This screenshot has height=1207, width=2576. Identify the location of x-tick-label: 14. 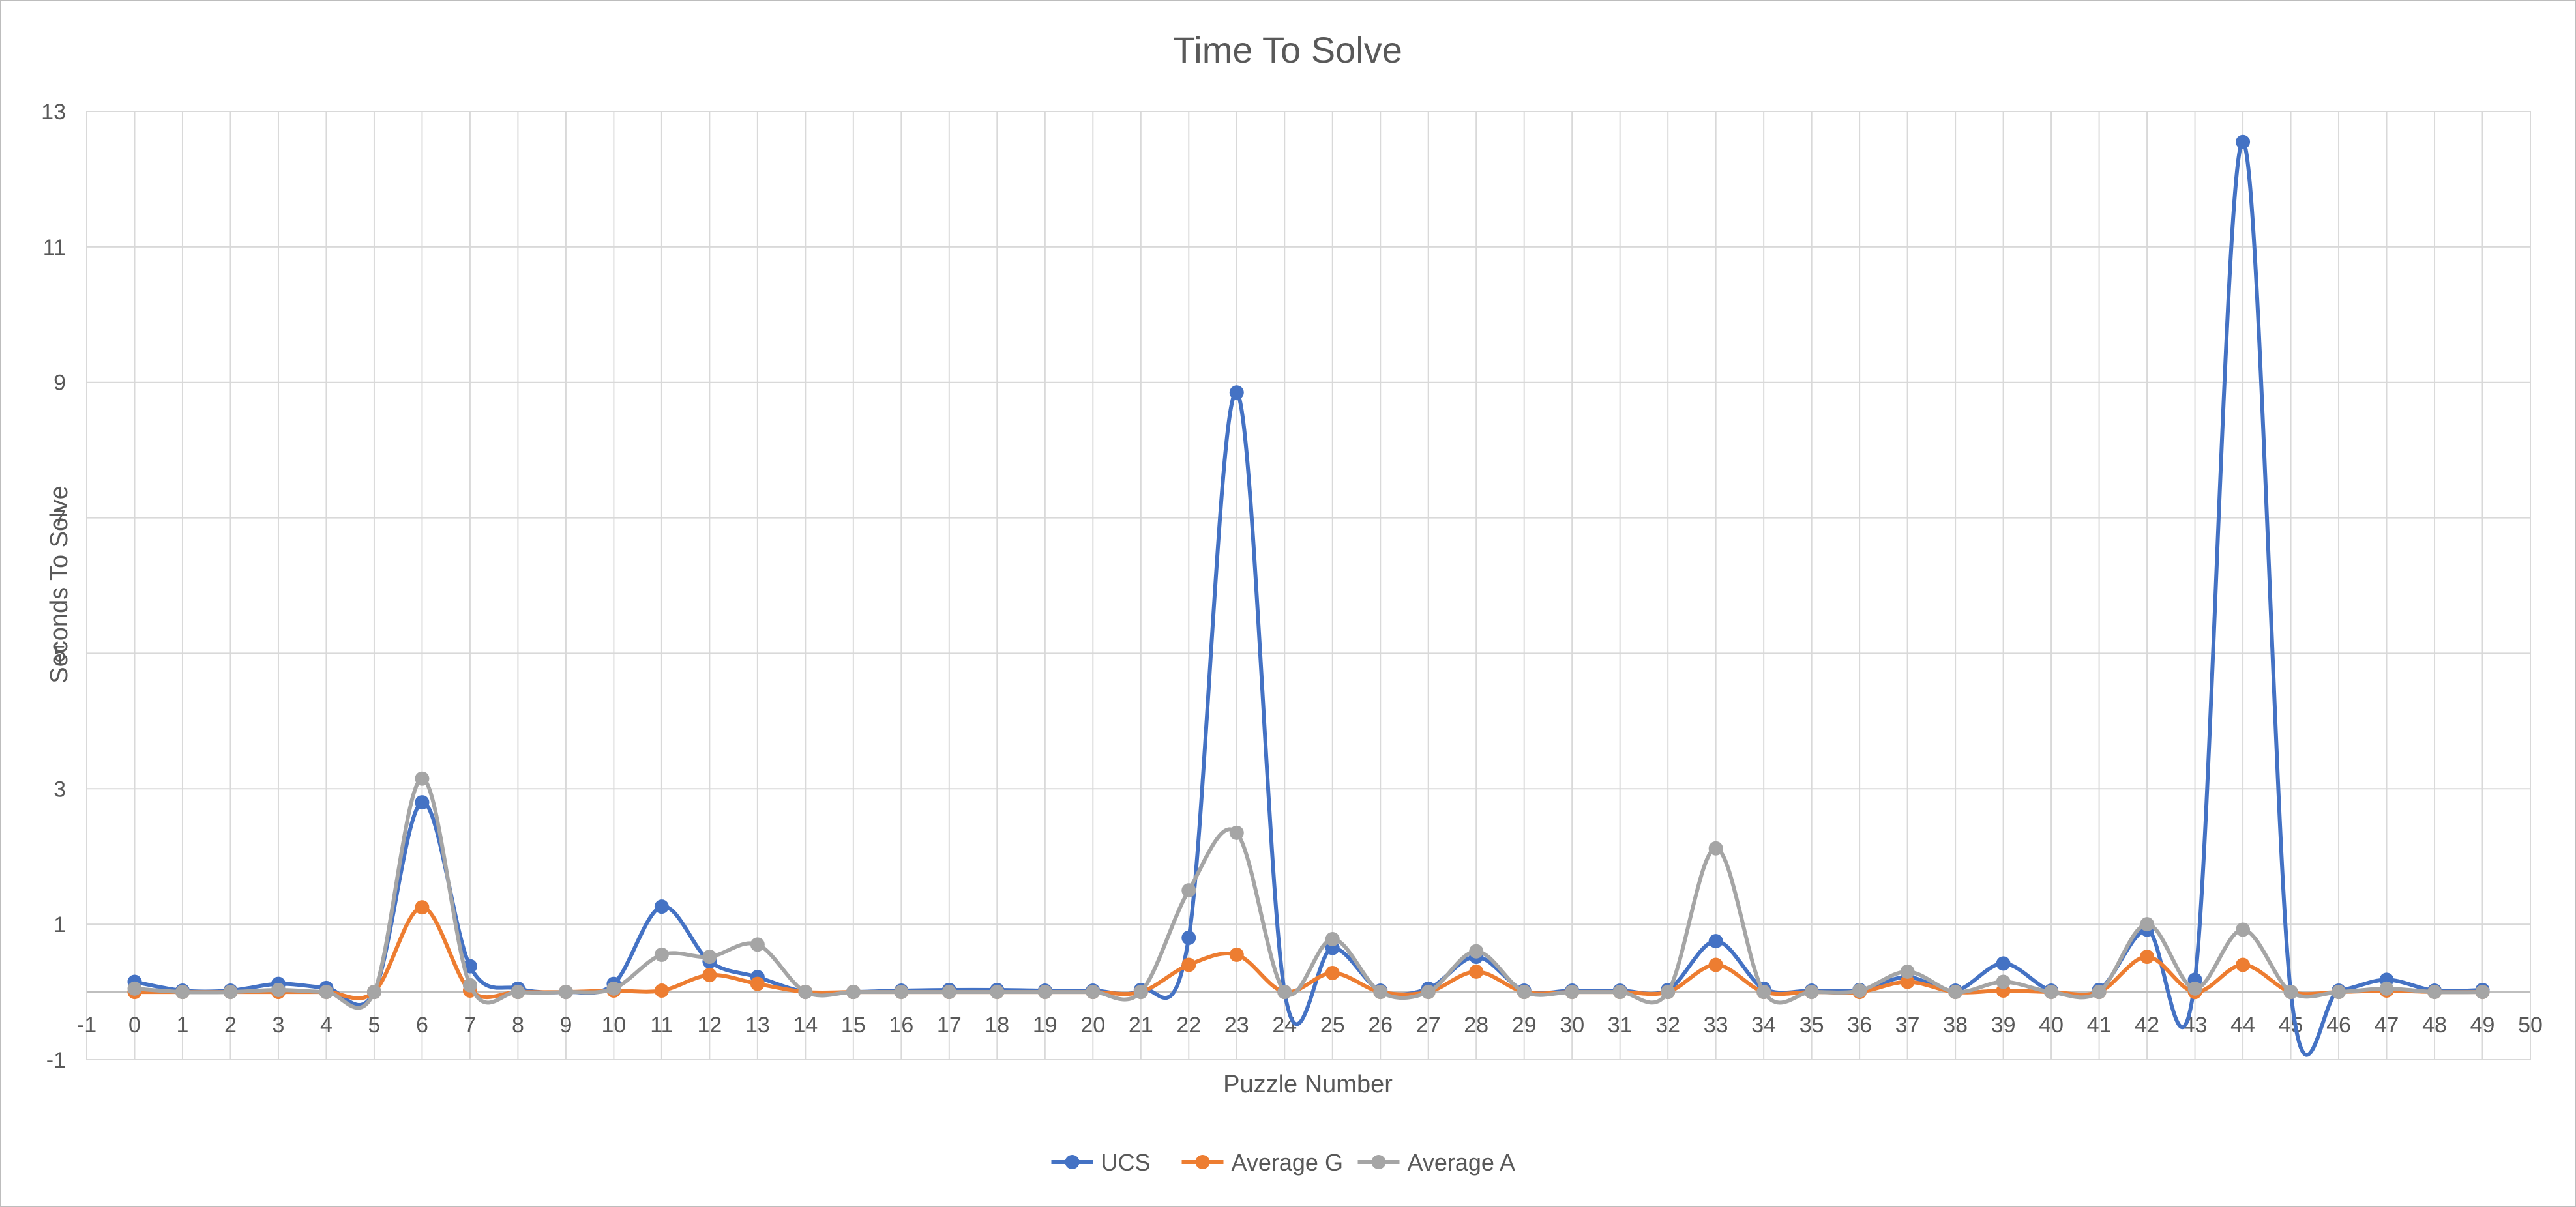
(805, 1025).